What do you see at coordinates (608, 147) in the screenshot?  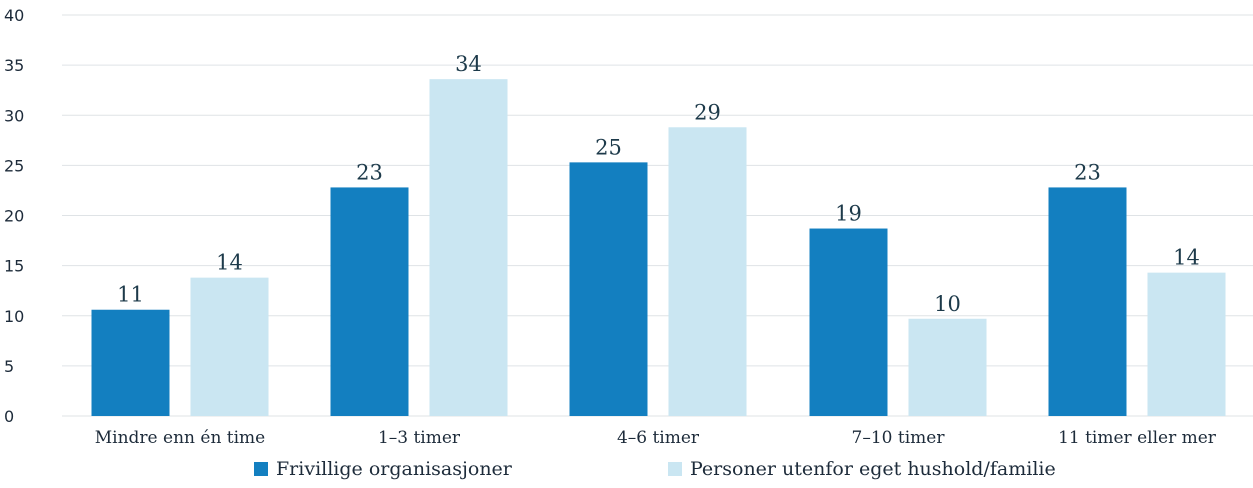 I see `data-label: 25` at bounding box center [608, 147].